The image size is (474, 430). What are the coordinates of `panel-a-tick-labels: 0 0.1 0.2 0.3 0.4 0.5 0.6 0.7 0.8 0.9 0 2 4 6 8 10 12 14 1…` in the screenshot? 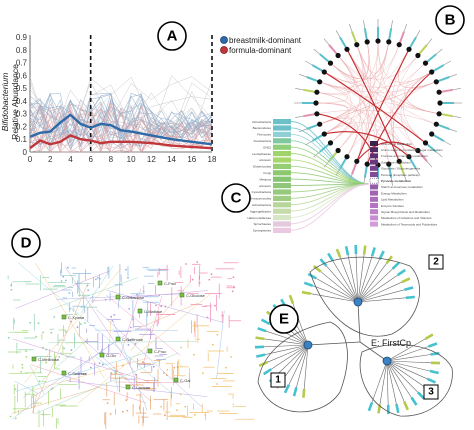 It's located at (116, 98).